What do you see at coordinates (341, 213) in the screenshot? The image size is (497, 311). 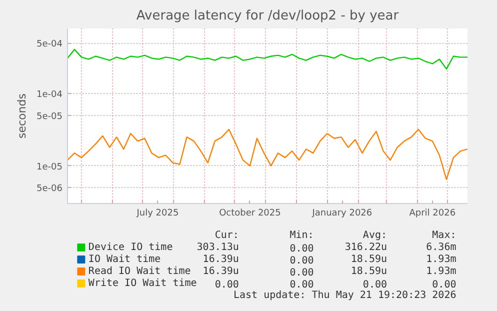 I see `x-tick-label: January 2026` at bounding box center [341, 213].